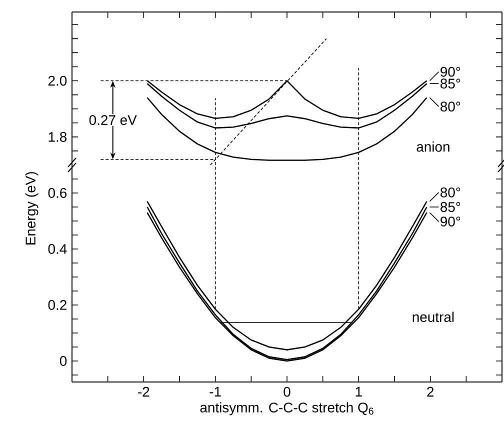  I want to click on x-tick-label: -1, so click(215, 391).